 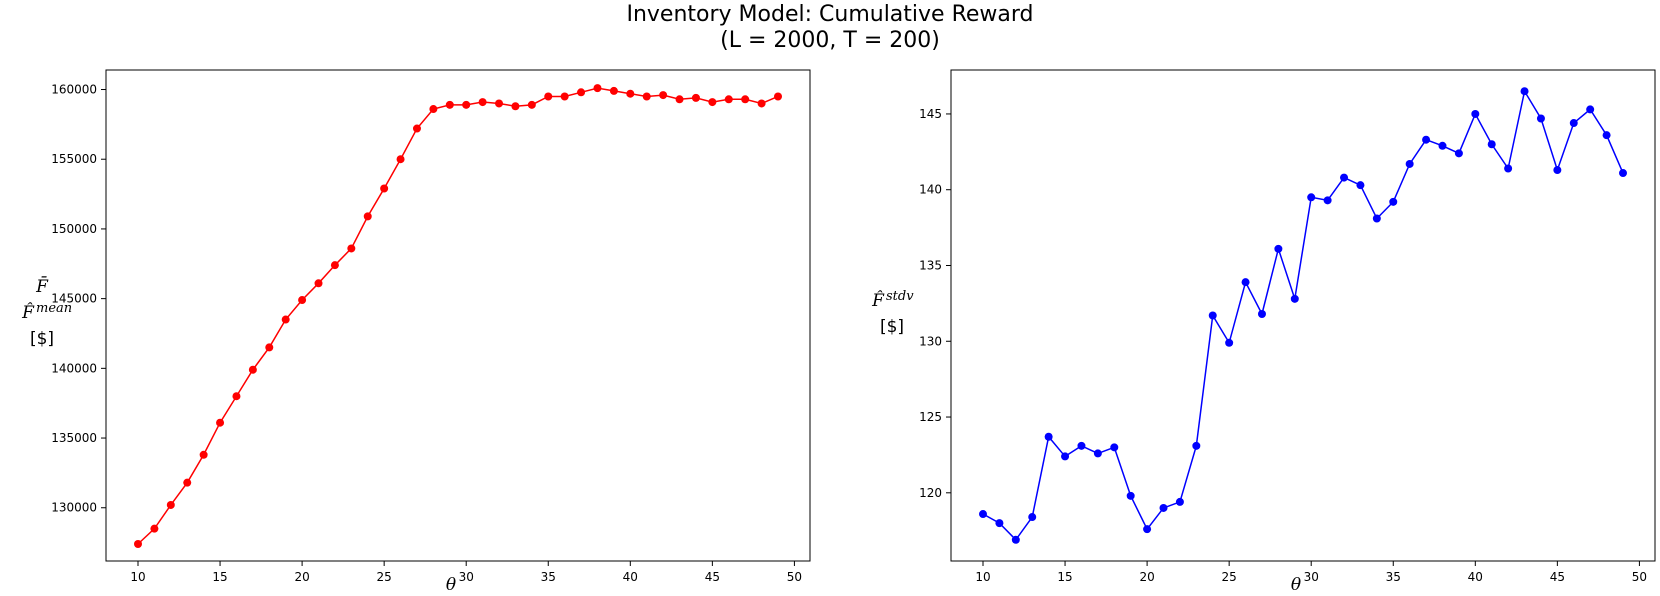 What do you see at coordinates (74, 368) in the screenshot?
I see `y-tick-label: 140000` at bounding box center [74, 368].